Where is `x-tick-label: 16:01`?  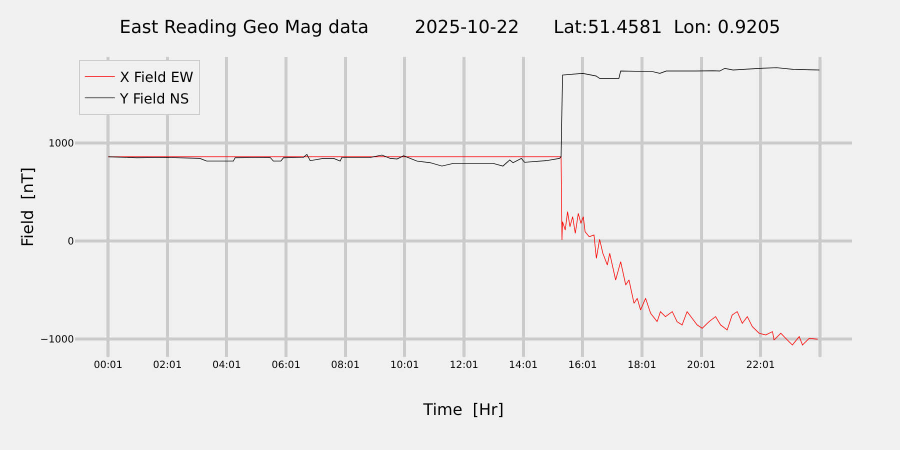
x-tick-label: 16:01 is located at coordinates (583, 365).